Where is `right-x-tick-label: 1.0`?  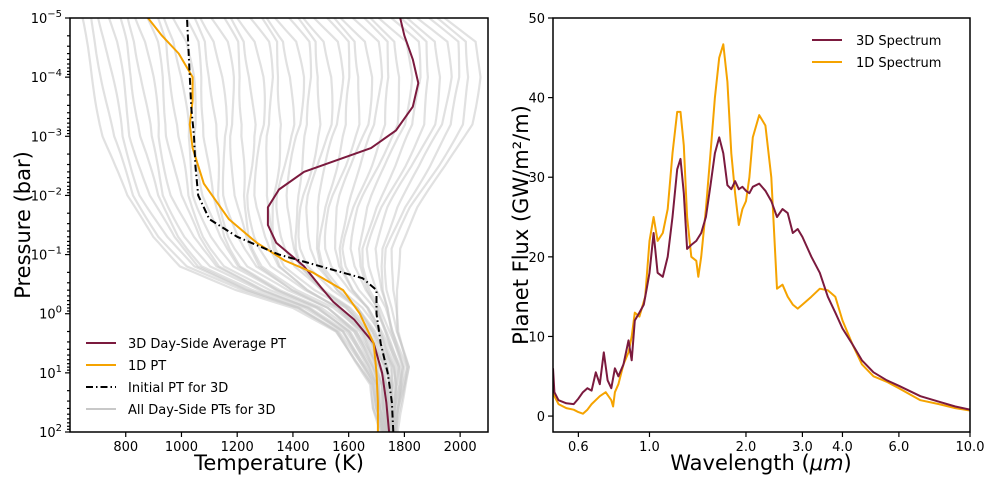 right-x-tick-label: 1.0 is located at coordinates (649, 447).